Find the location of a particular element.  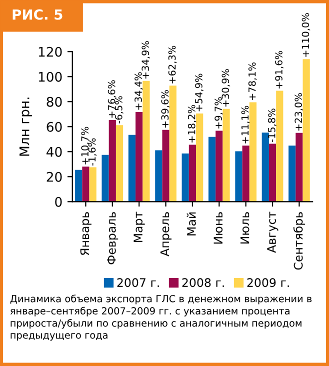

y-tick-label: 100 is located at coordinates (50, 77).